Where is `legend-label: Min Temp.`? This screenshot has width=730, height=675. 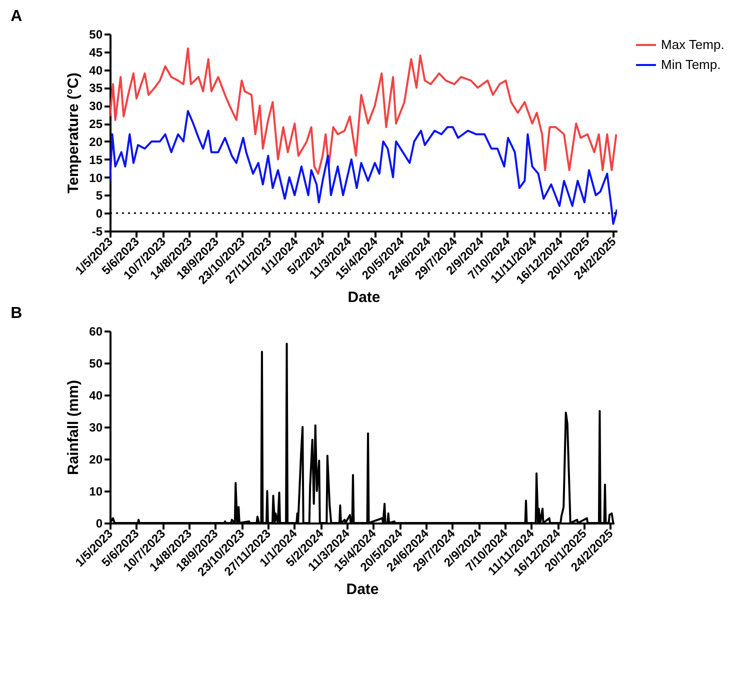
legend-label: Min Temp. is located at coordinates (691, 64).